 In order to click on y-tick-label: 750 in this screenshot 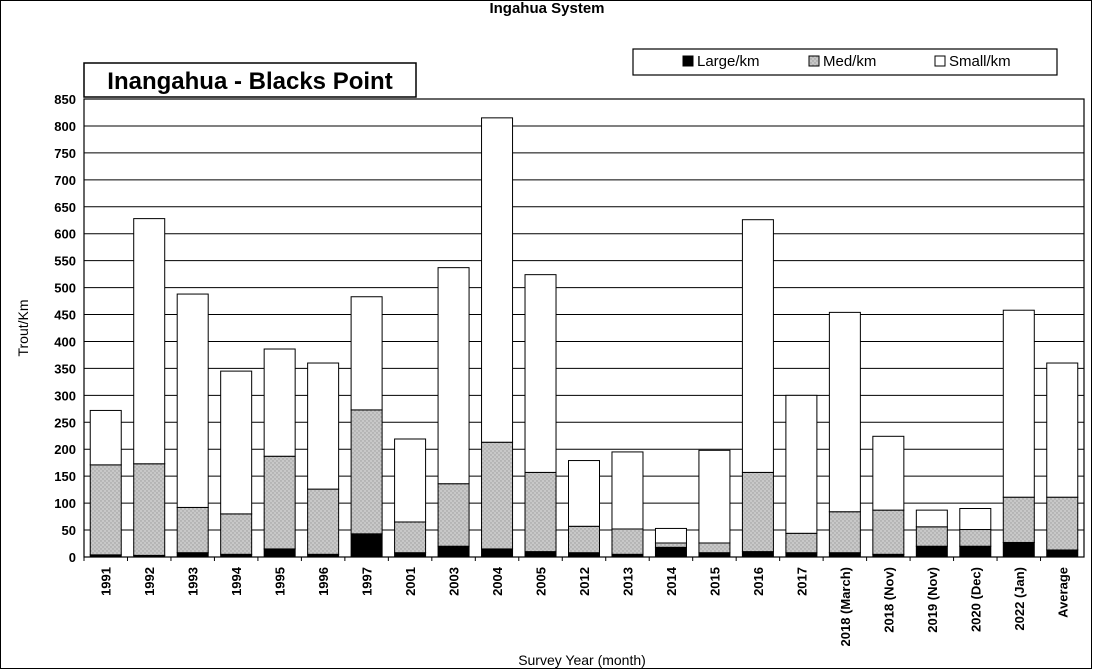, I will do `click(65, 153)`.